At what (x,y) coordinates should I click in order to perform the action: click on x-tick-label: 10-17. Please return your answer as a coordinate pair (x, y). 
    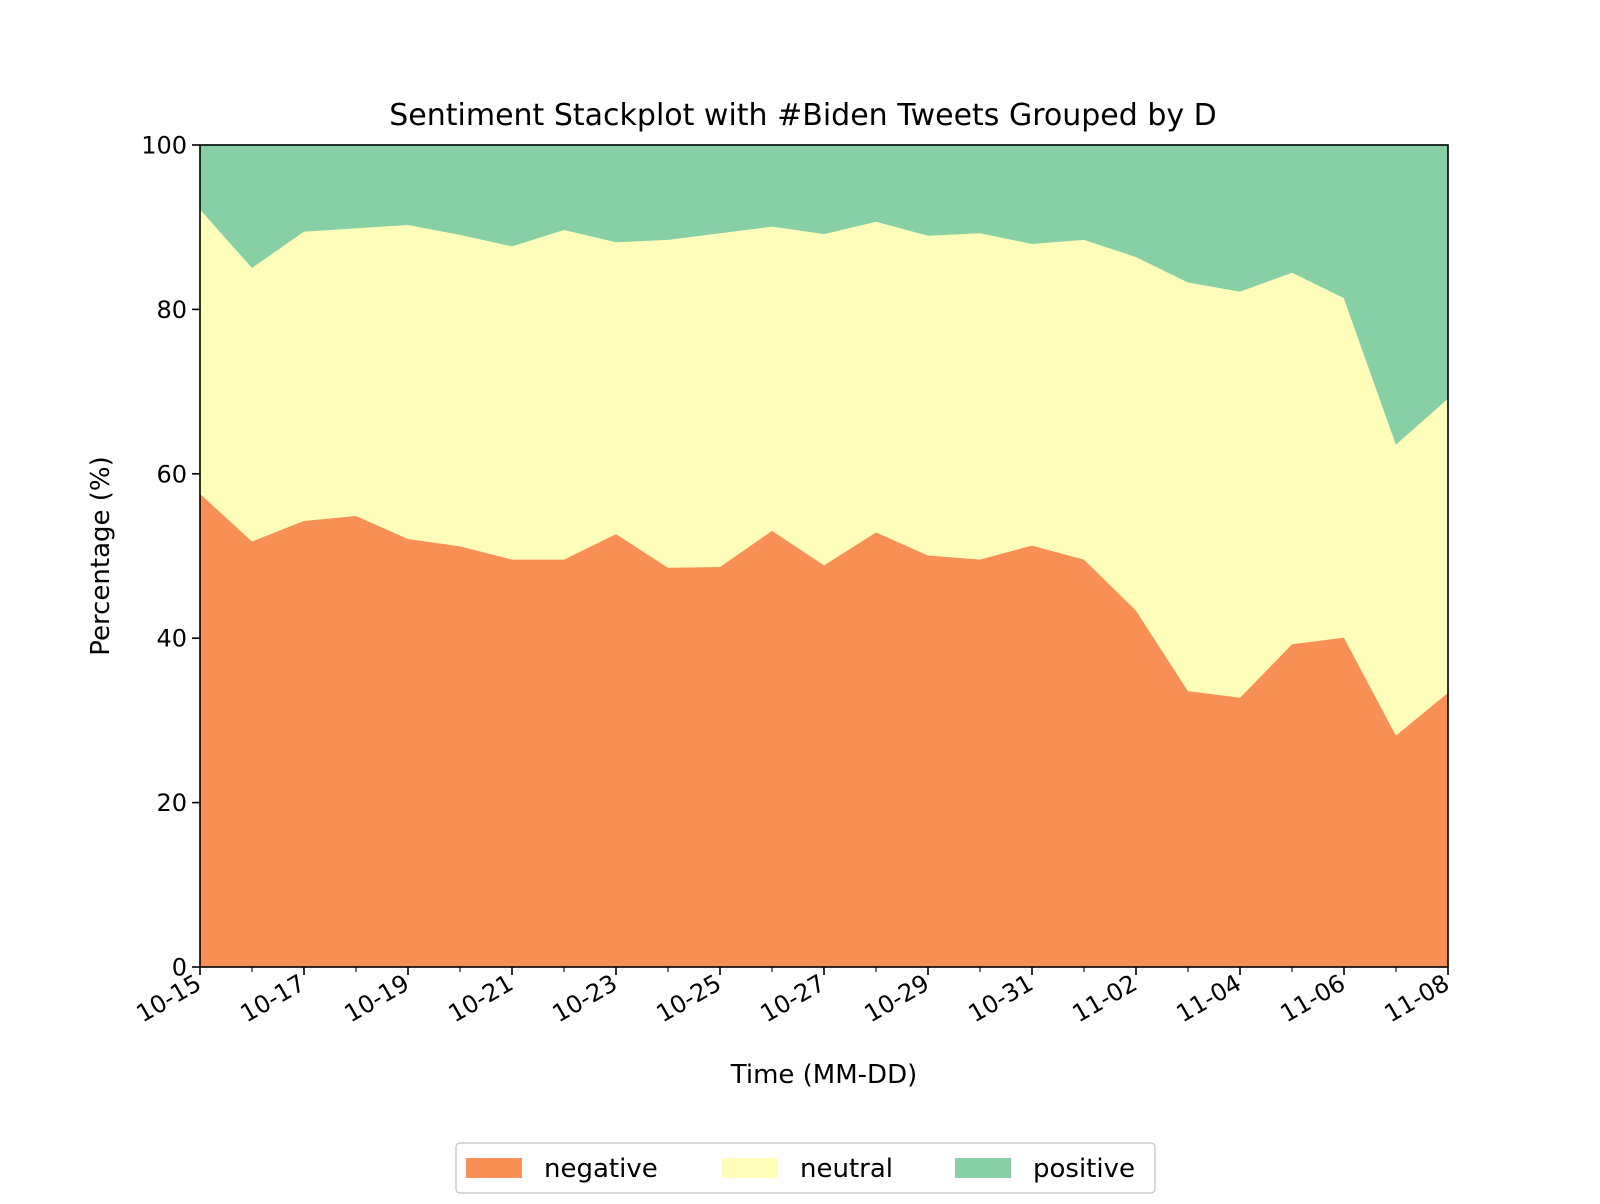
    Looking at the image, I should click on (273, 998).